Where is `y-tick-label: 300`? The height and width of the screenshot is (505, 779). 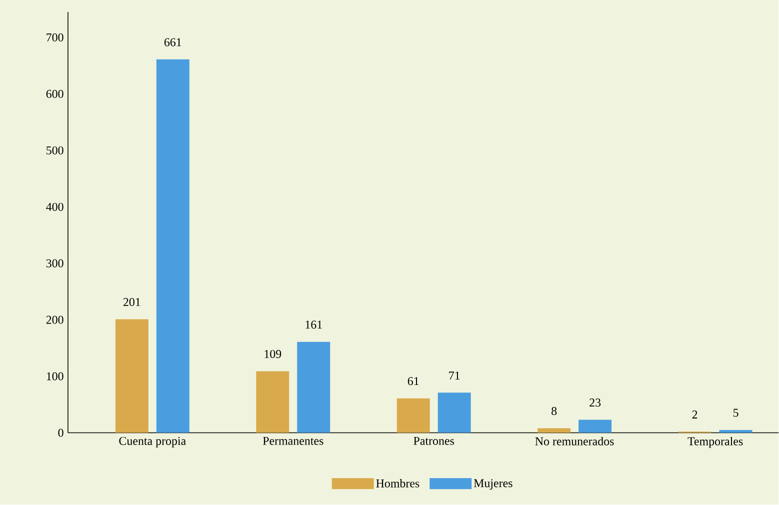
y-tick-label: 300 is located at coordinates (55, 263).